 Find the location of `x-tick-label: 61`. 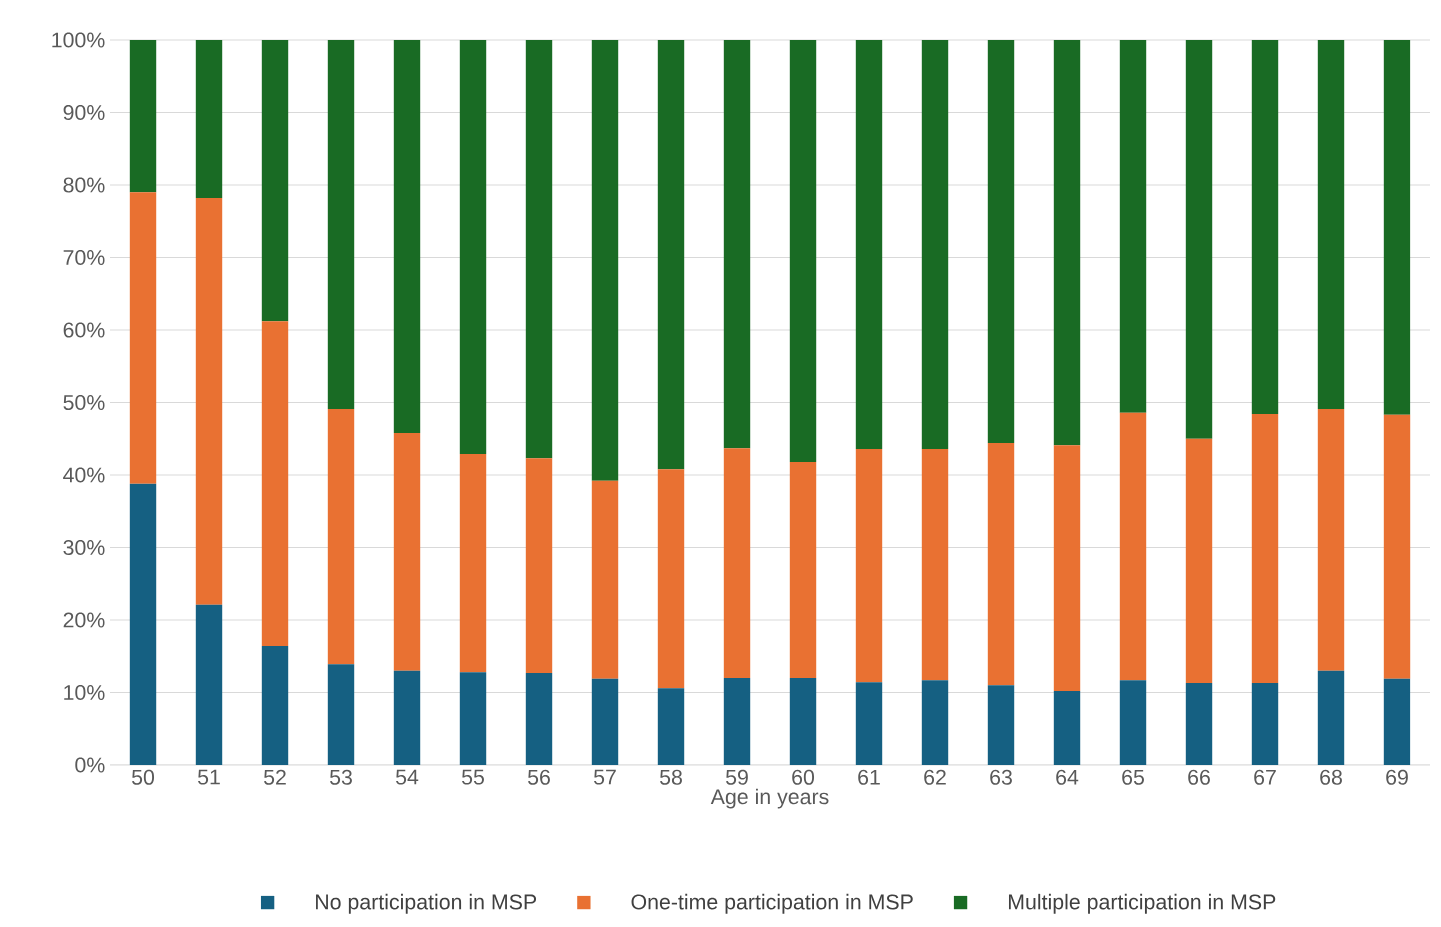

x-tick-label: 61 is located at coordinates (869, 777).